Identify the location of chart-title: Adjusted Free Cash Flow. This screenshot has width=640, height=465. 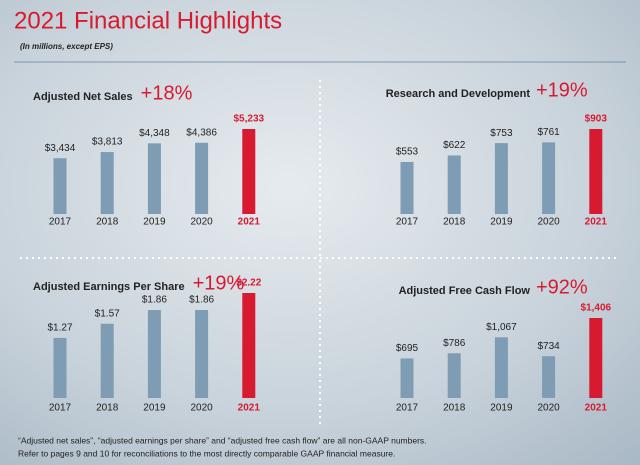
(465, 291).